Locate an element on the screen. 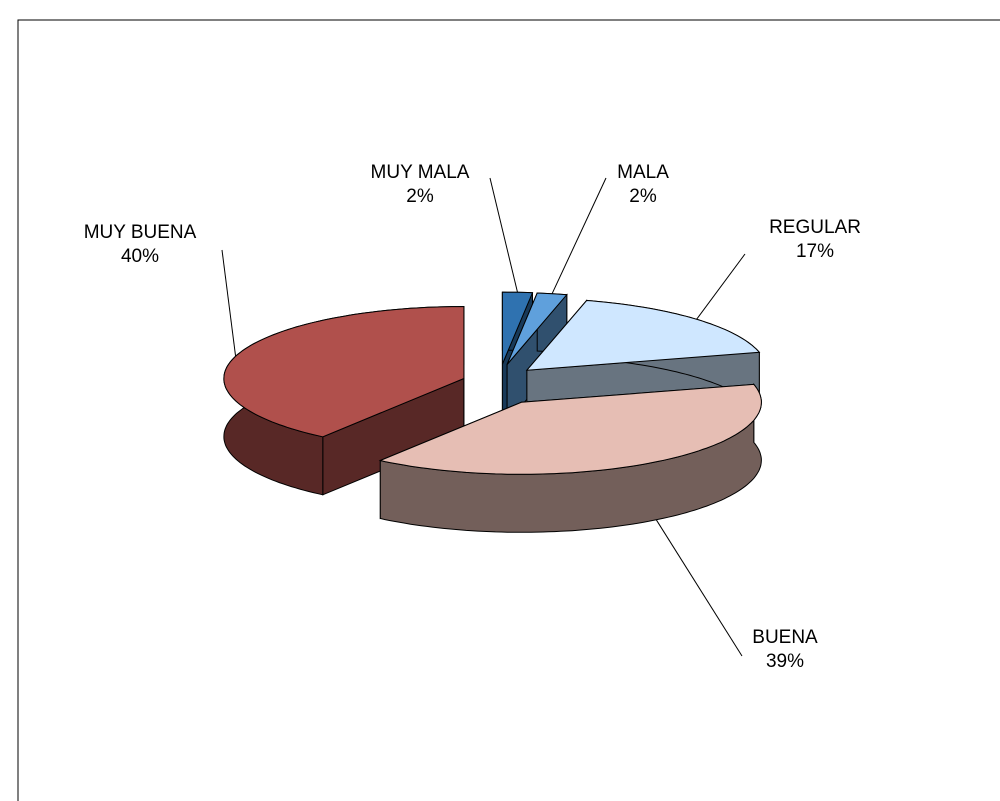 The image size is (1000, 801). slice-top is located at coordinates (570, 429).